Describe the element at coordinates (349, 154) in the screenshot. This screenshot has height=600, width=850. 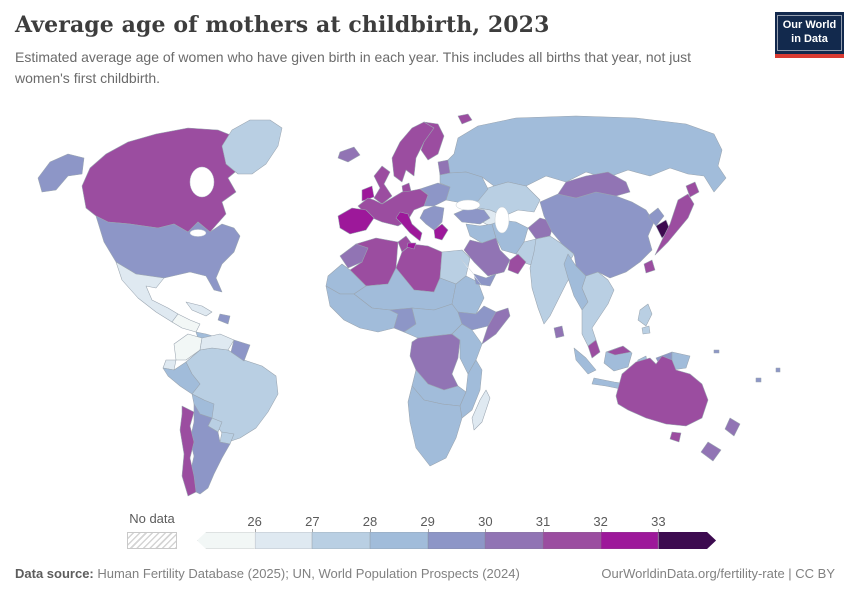
I see `map-region-iceland` at that location.